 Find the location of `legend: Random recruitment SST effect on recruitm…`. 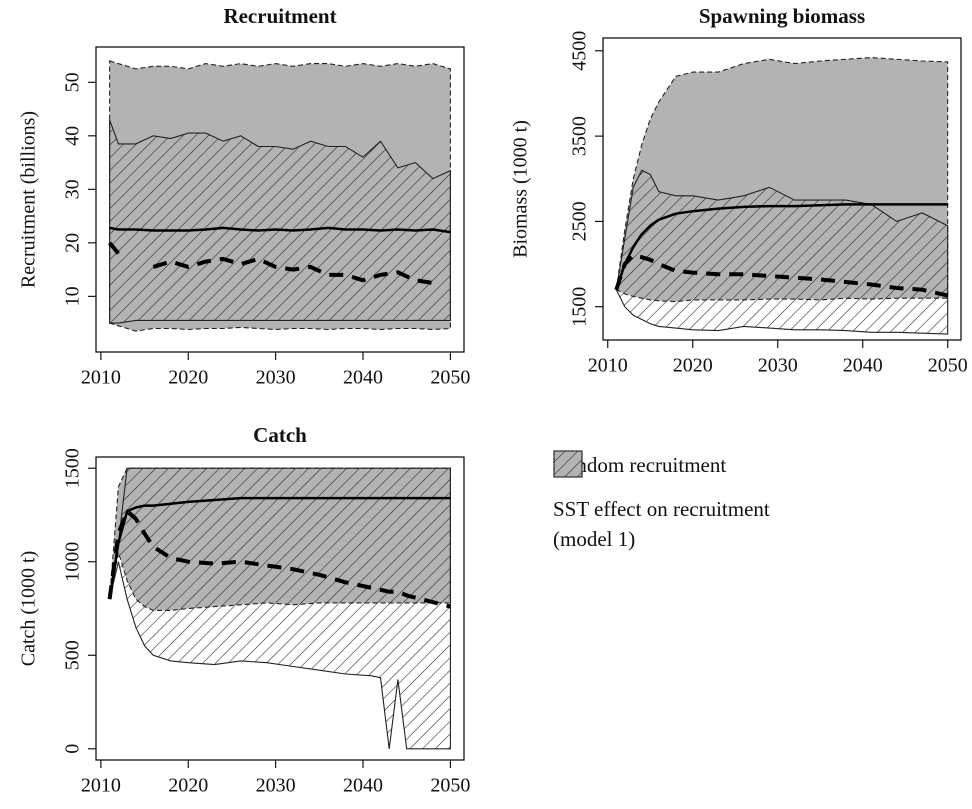

legend: Random recruitment SST effect on recruitm… is located at coordinates (703, 509).